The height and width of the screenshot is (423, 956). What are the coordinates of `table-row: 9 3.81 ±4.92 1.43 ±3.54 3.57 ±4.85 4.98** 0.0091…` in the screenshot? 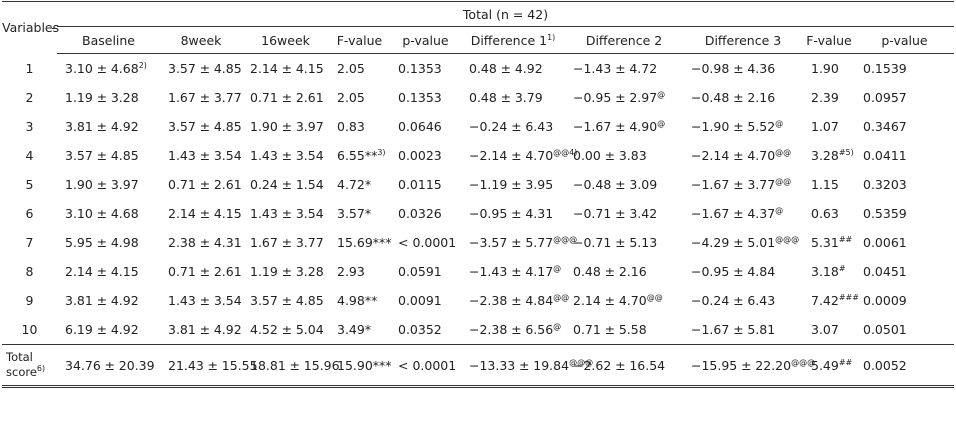 It's located at (478, 300).